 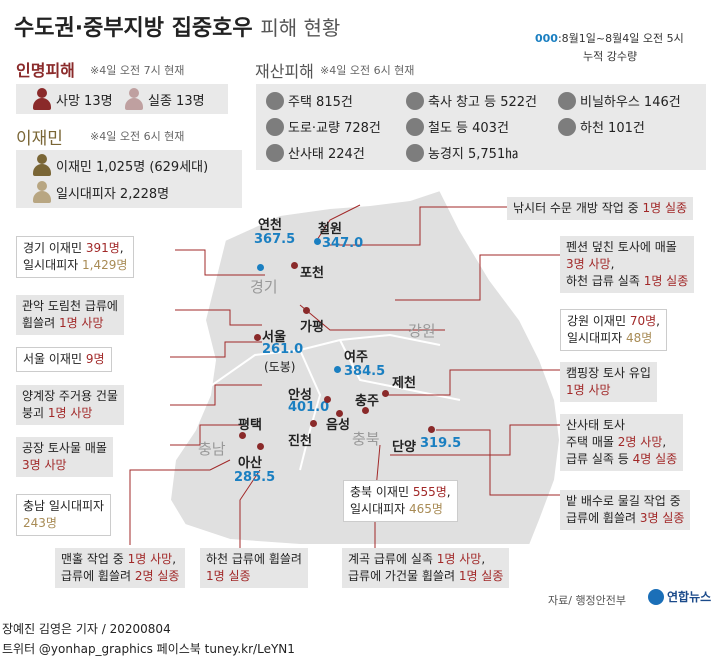 What do you see at coordinates (326, 154) in the screenshot?
I see `property-label: 산사태 224건` at bounding box center [326, 154].